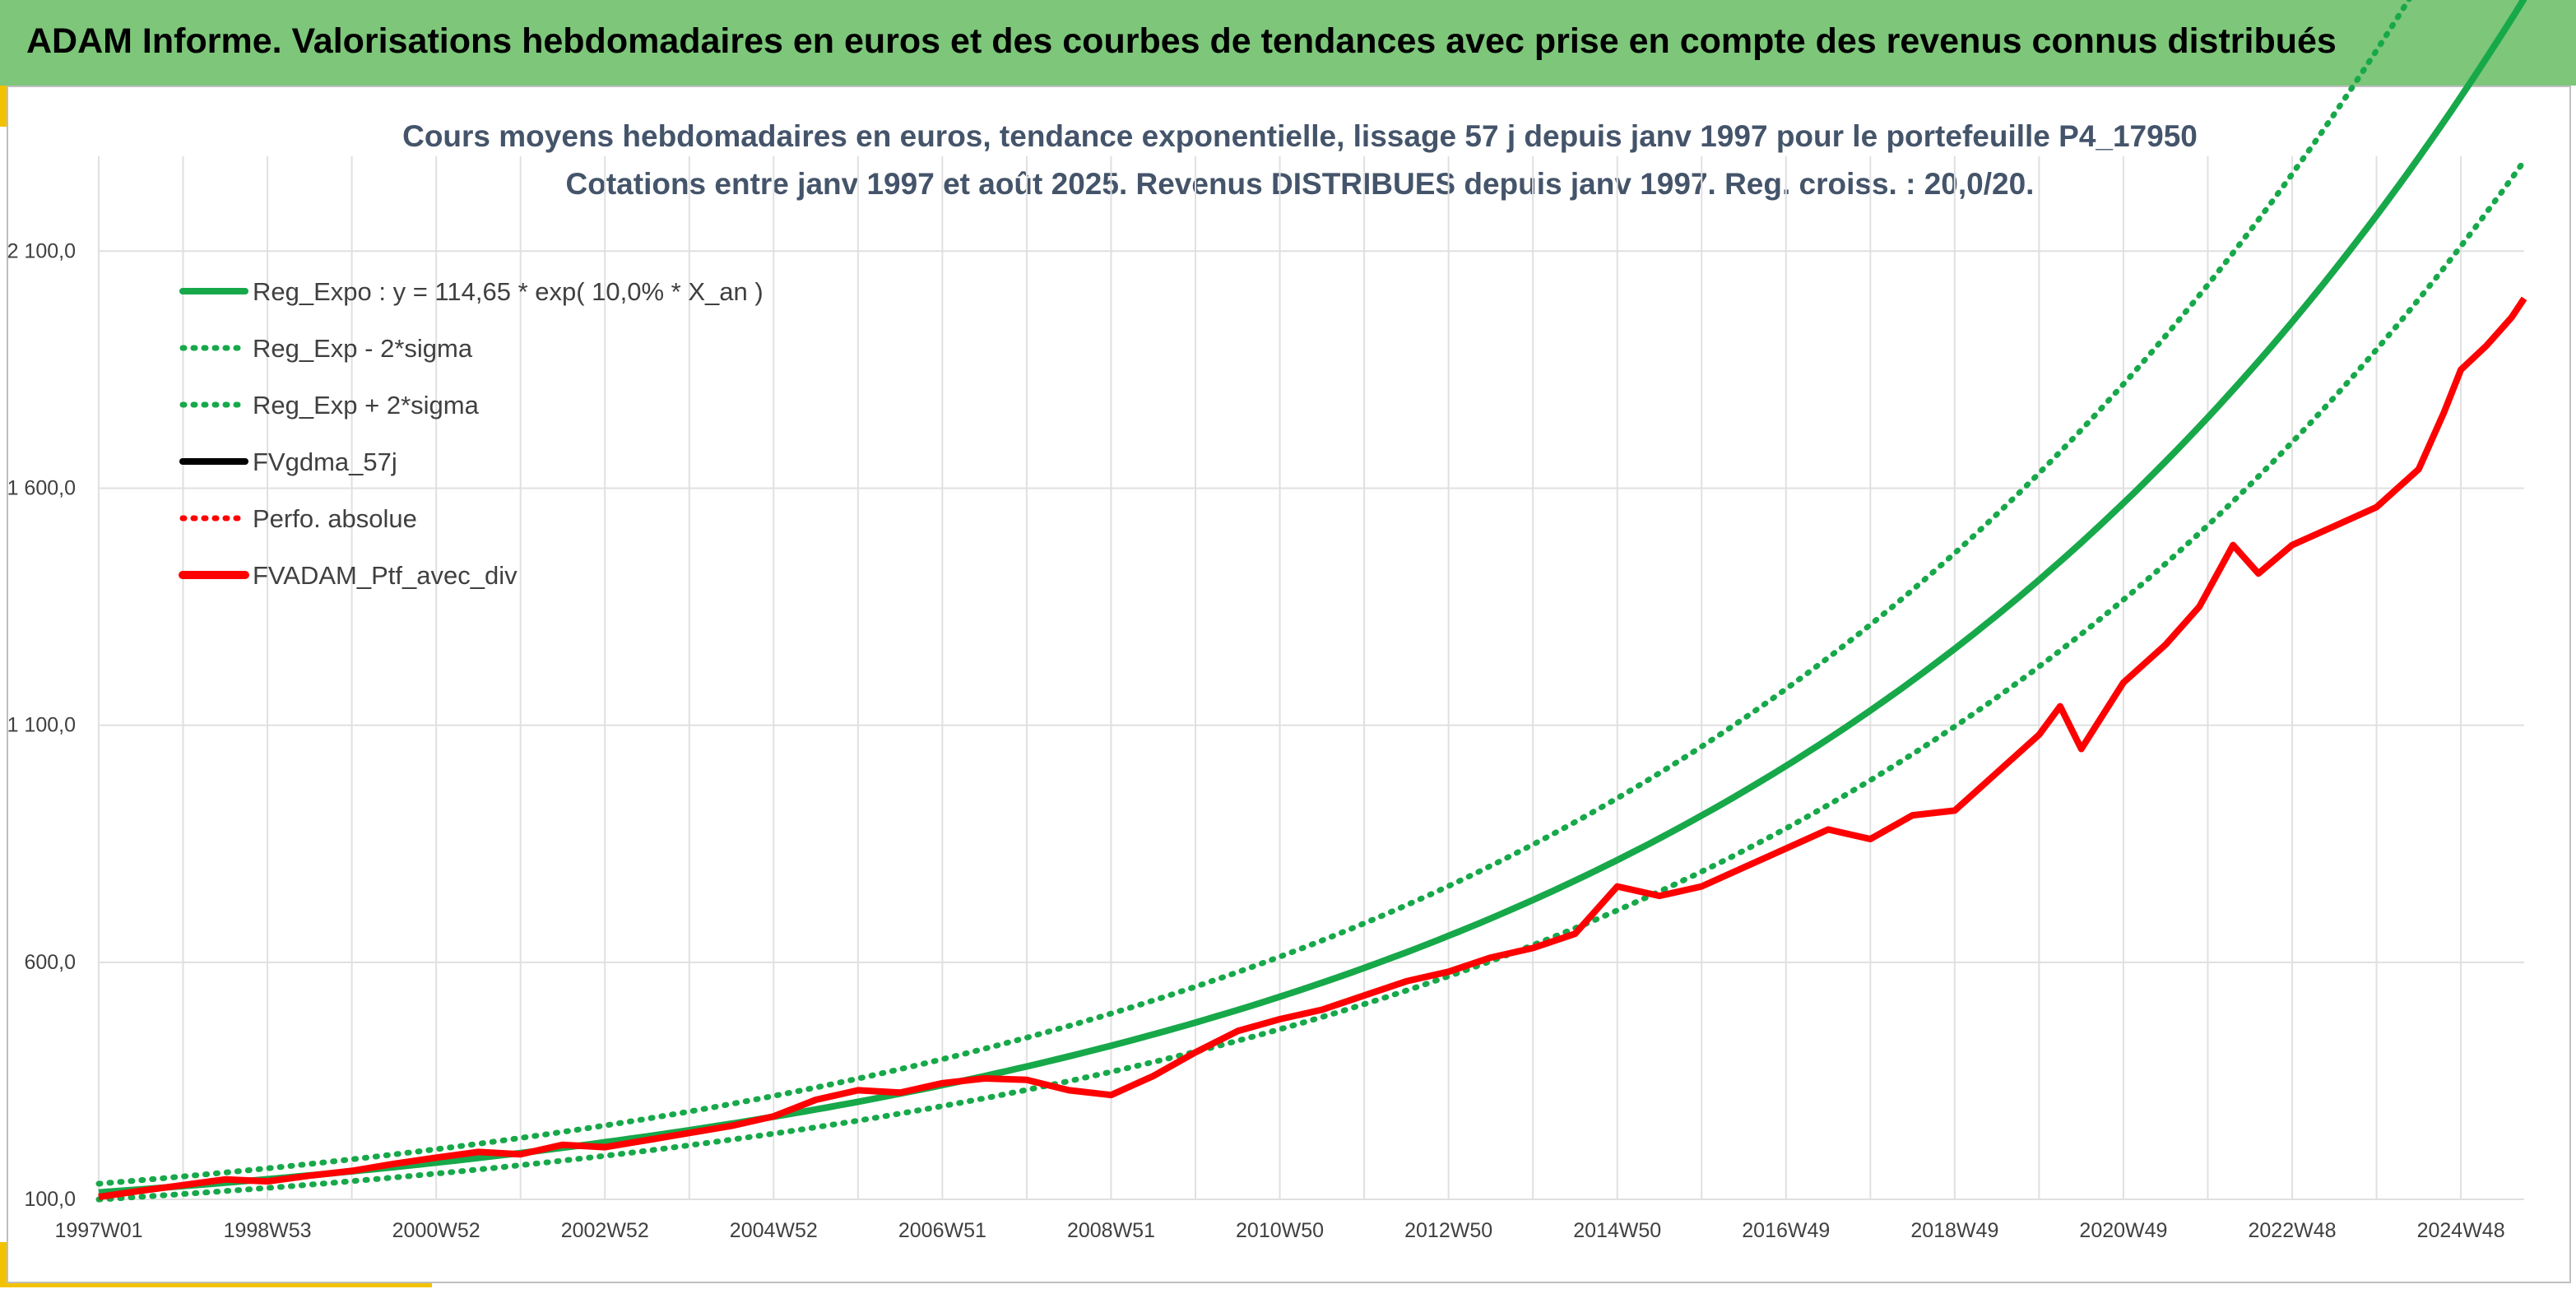 The image size is (2576, 1289). Describe the element at coordinates (774, 1230) in the screenshot. I see `x-tick-label: 2004W52` at that location.